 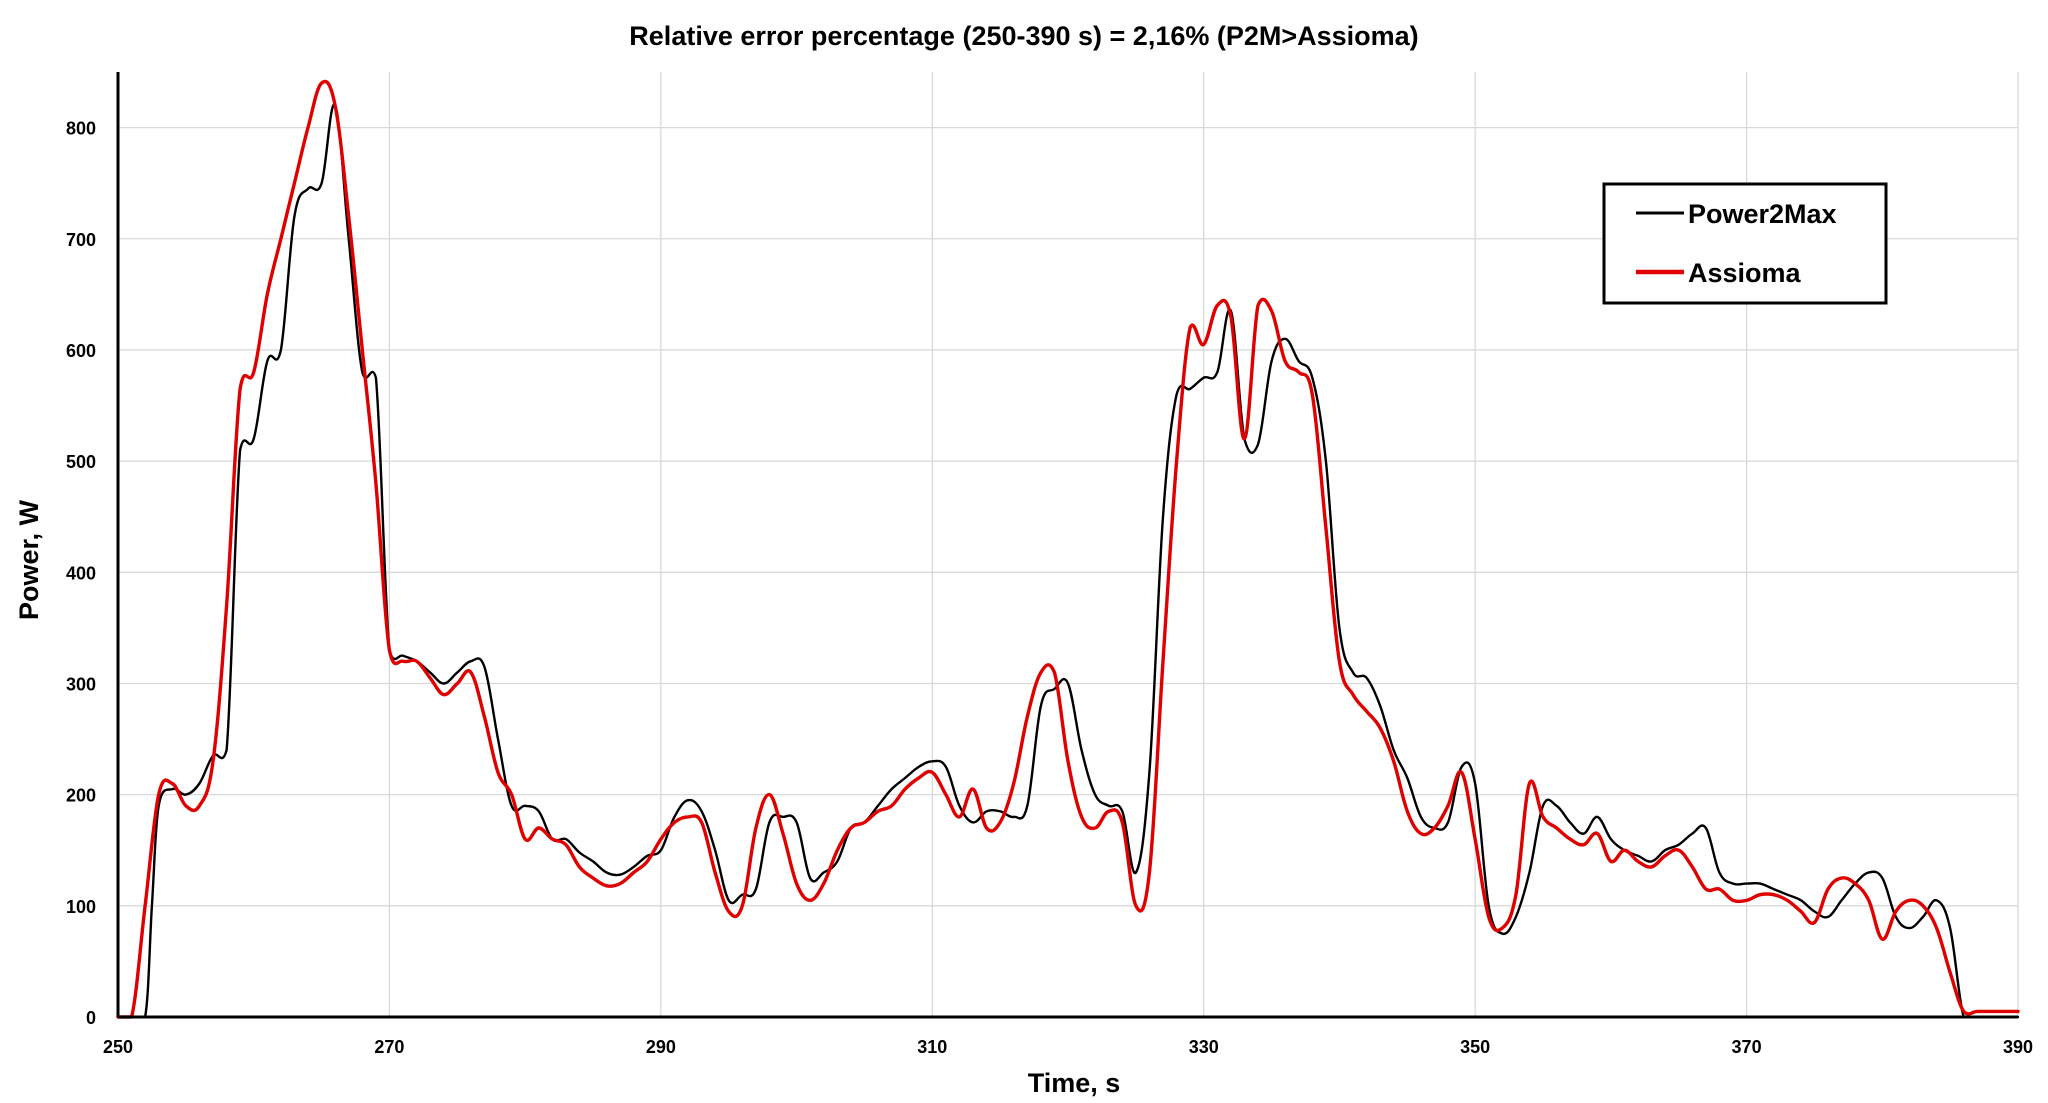 I want to click on x-tick-label: 250, so click(x=118, y=1047).